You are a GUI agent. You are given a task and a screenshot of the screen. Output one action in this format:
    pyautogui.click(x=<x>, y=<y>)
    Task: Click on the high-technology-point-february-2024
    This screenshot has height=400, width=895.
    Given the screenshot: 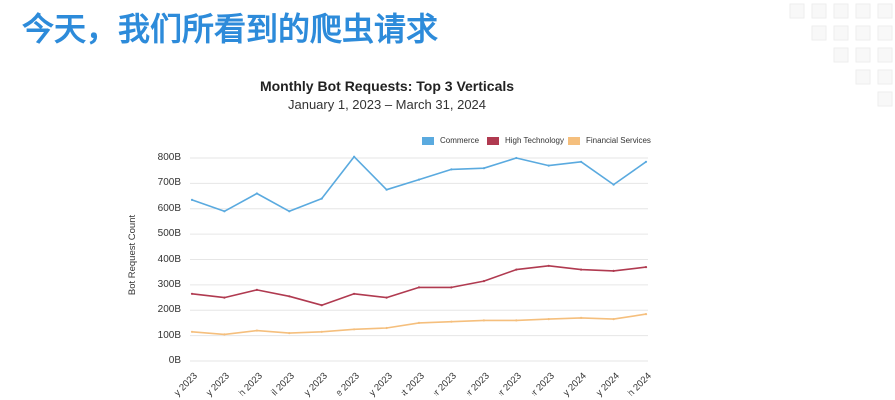 What is the action you would take?
    pyautogui.click(x=613, y=270)
    